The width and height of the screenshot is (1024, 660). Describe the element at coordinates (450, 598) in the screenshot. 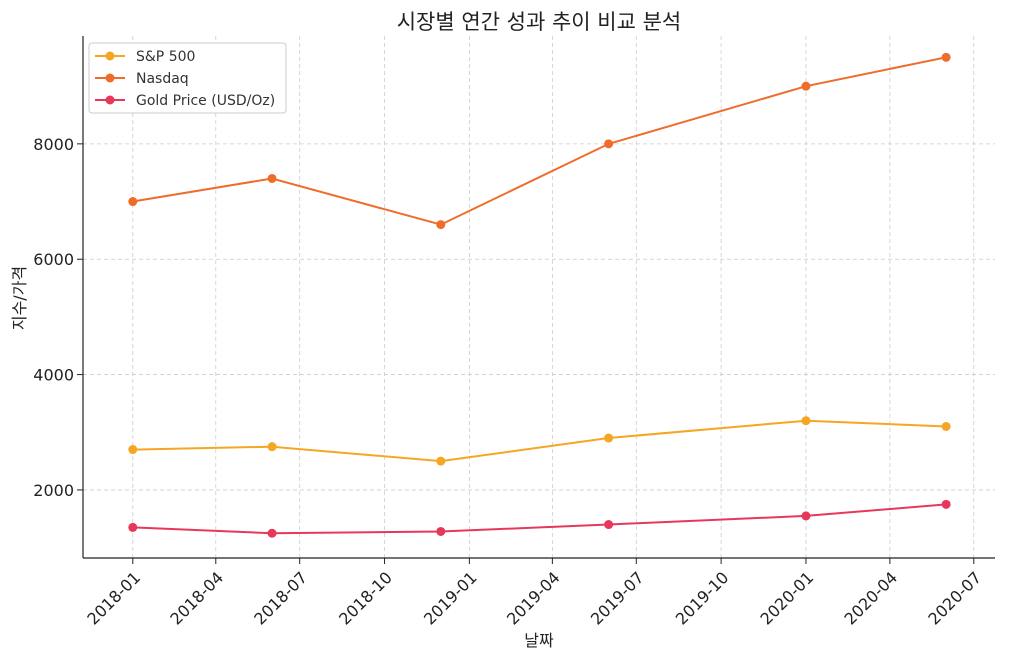

I see `x-tick-label: 2019-01` at that location.